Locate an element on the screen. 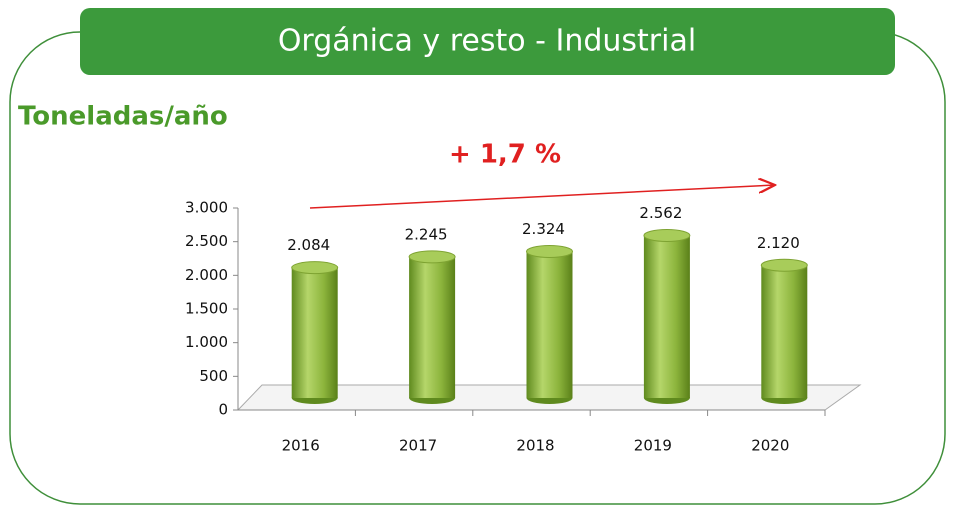 Image resolution: width=956 pixels, height=511 pixels. value-label: 2.562 is located at coordinates (660, 213).